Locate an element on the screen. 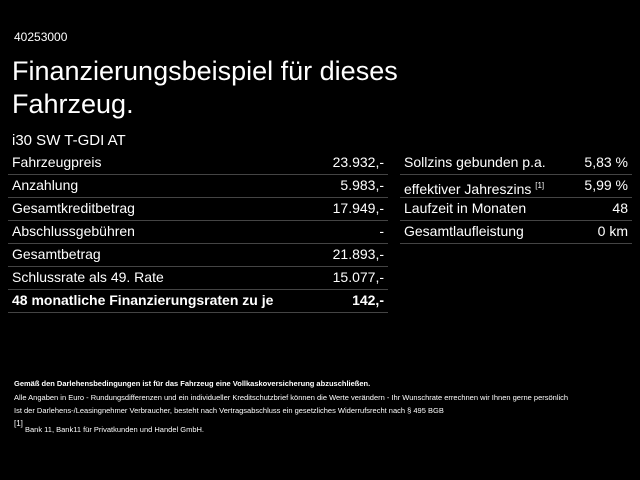  row-value: 23.932,- is located at coordinates (358, 162).